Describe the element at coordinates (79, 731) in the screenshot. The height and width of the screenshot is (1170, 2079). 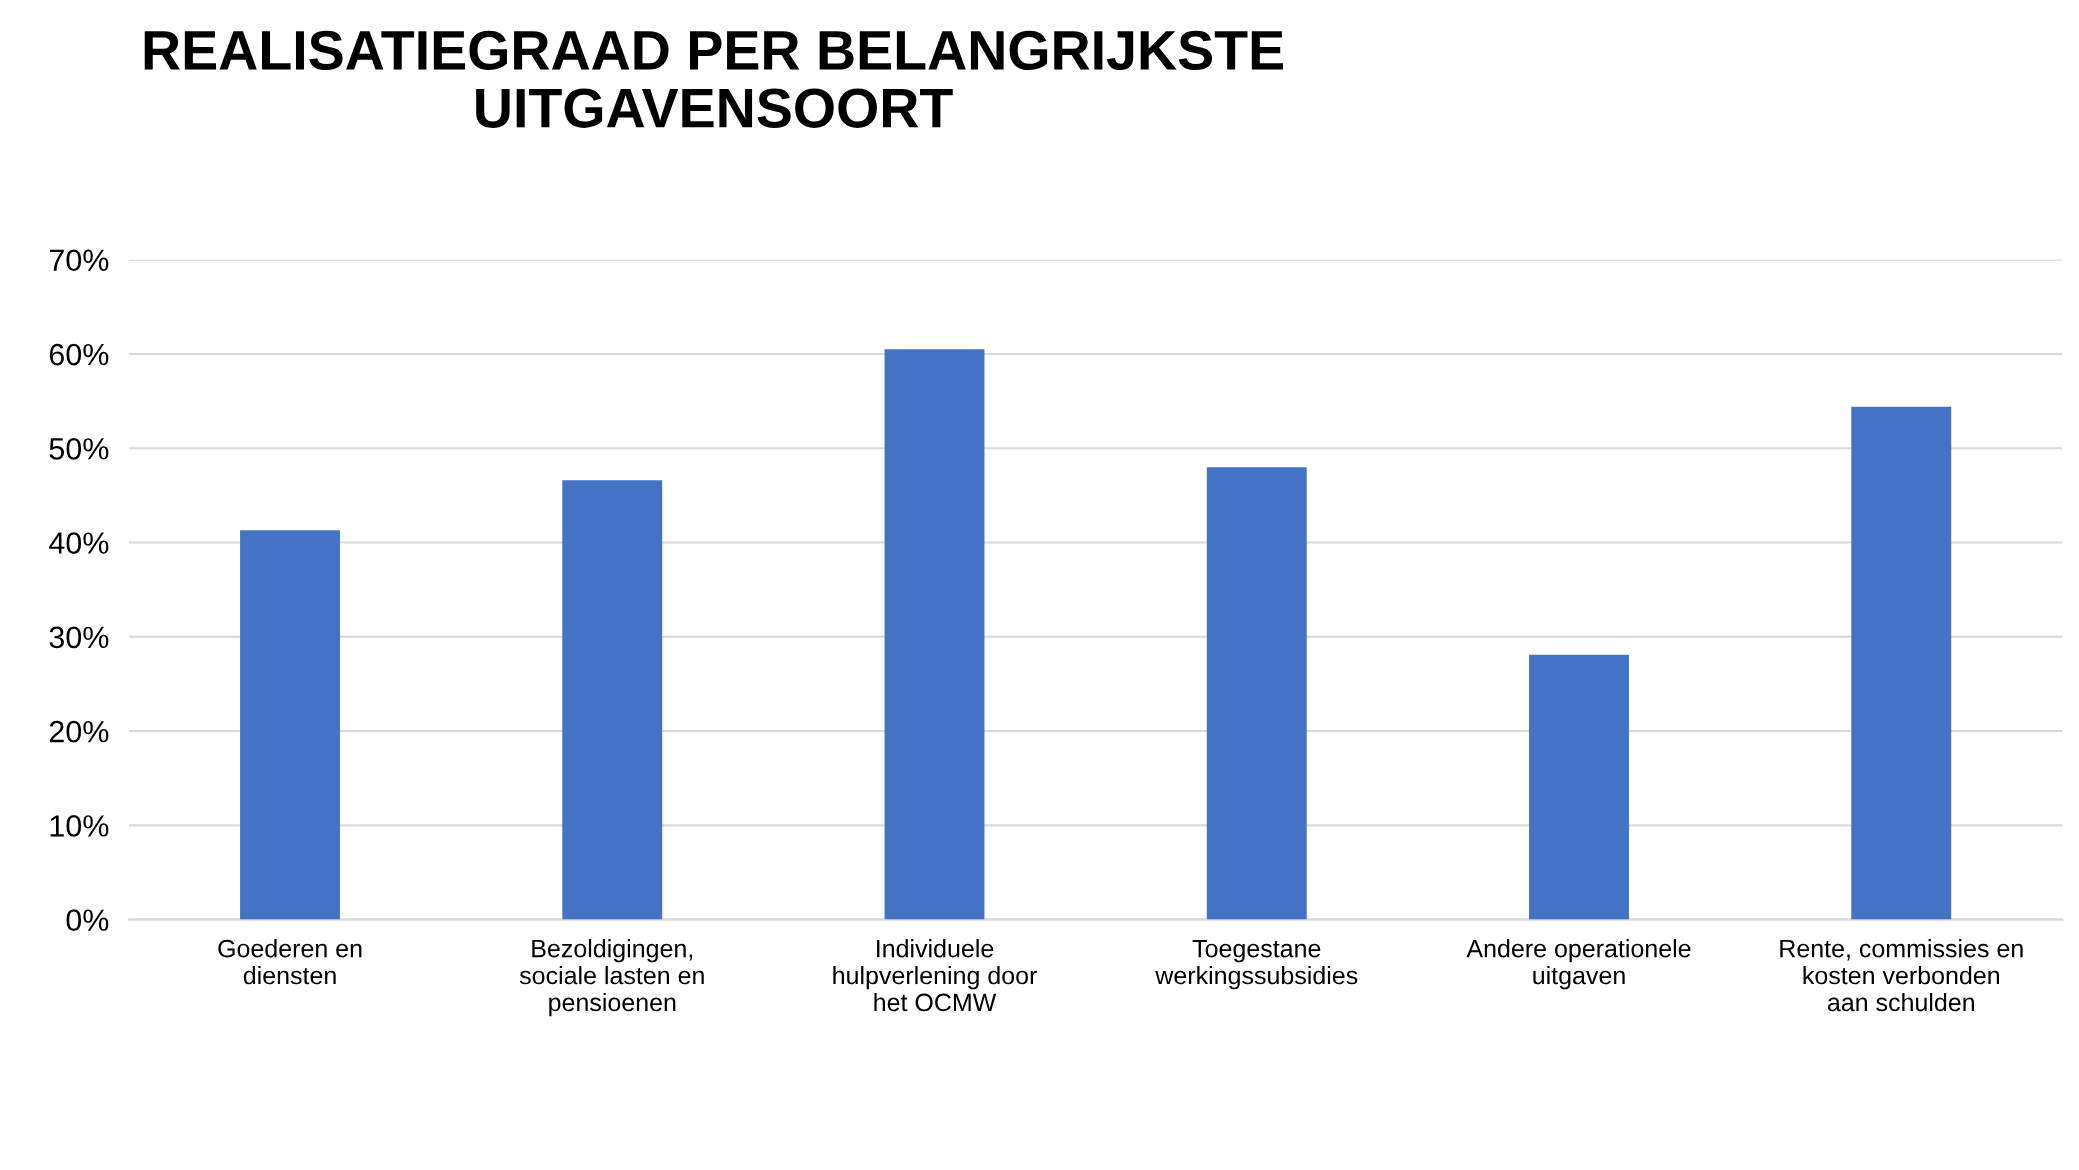
I see `y-tick-label: 20%` at that location.